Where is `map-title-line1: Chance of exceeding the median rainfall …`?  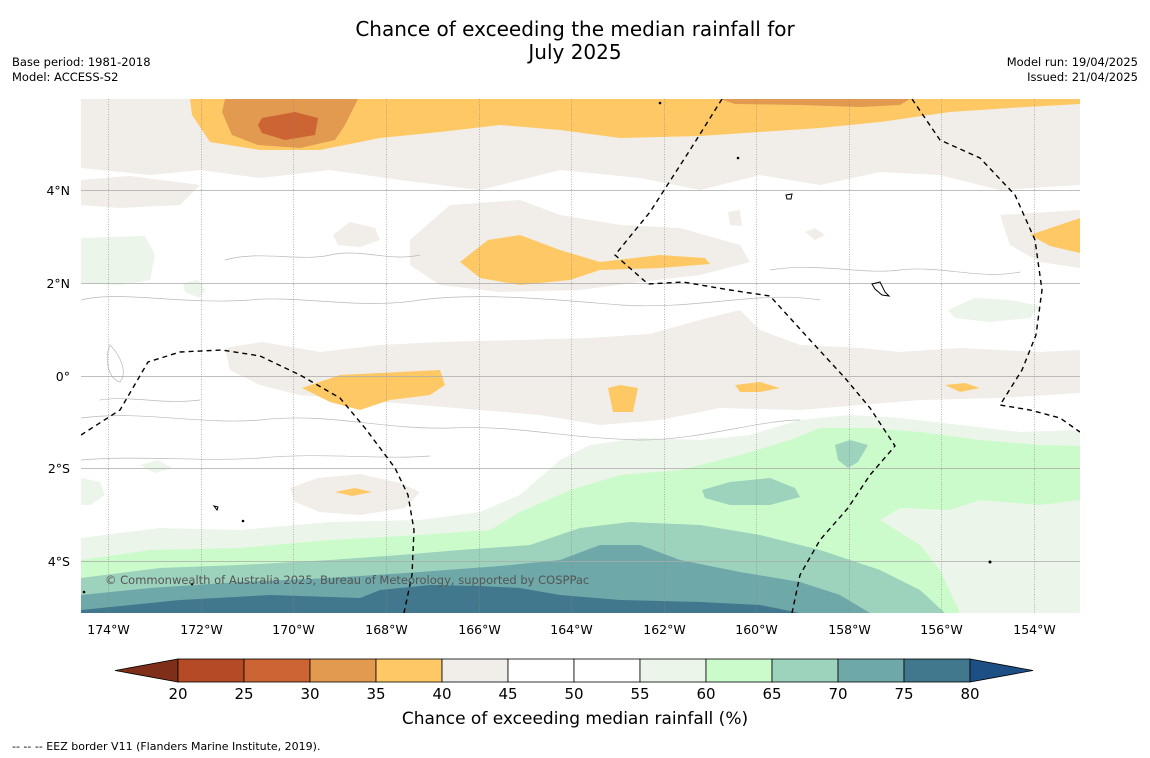 map-title-line1: Chance of exceeding the median rainfall … is located at coordinates (575, 29).